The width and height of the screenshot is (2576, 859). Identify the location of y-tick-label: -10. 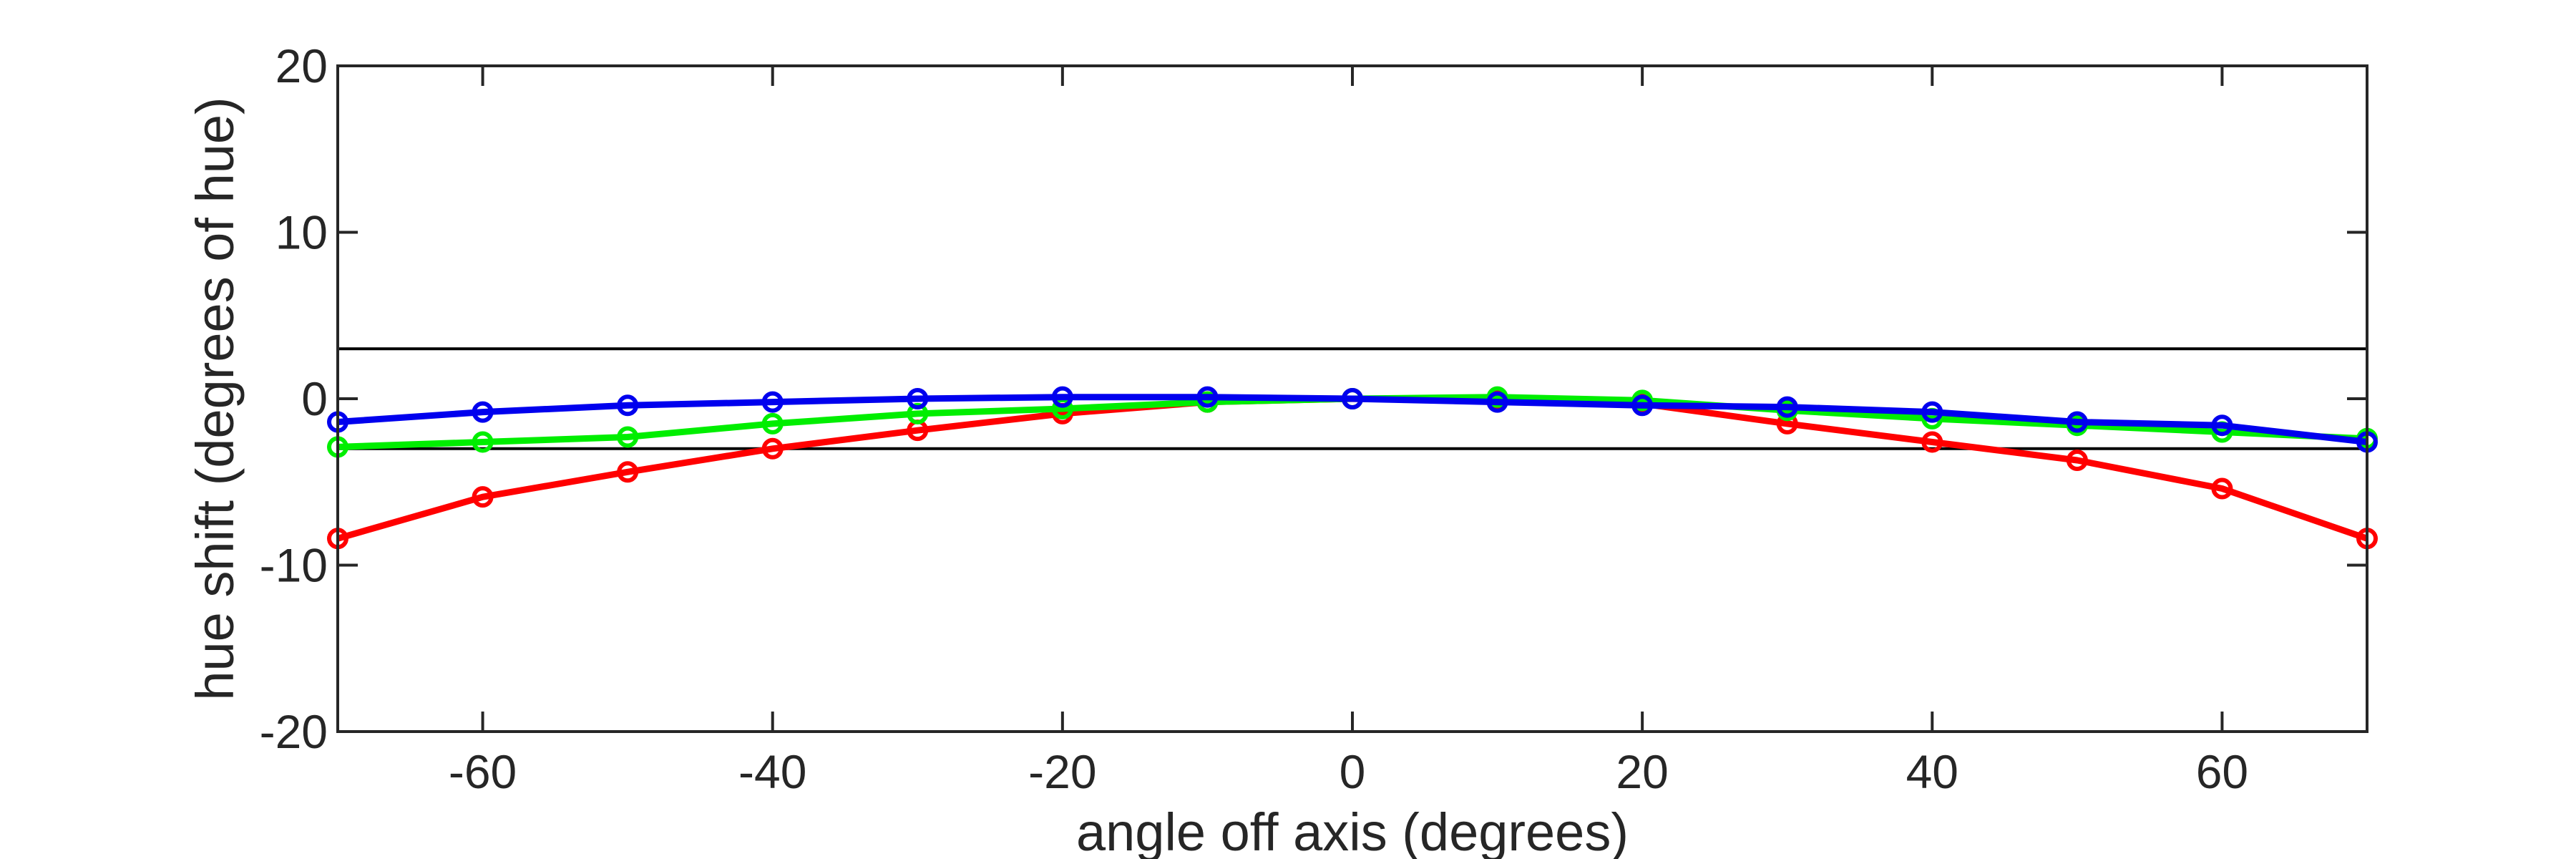
(294, 565).